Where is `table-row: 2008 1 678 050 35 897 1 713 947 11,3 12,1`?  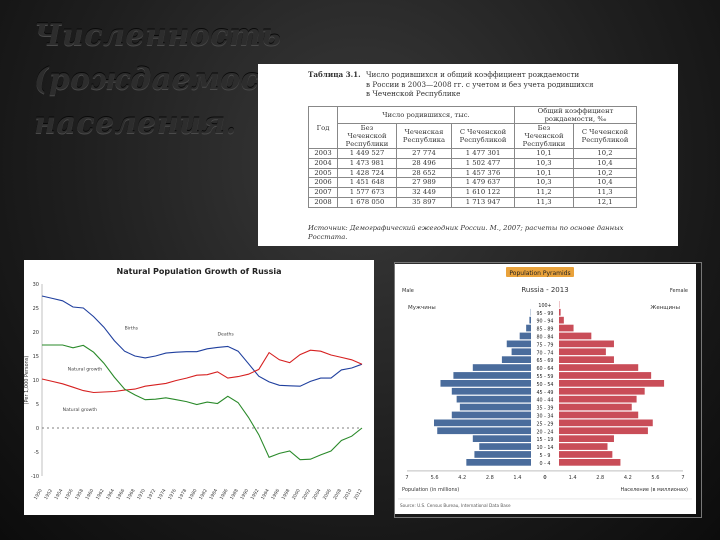
table-row: 2008 1 678 050 35 897 1 713 947 11,3 12,1 is located at coordinates (472, 202).